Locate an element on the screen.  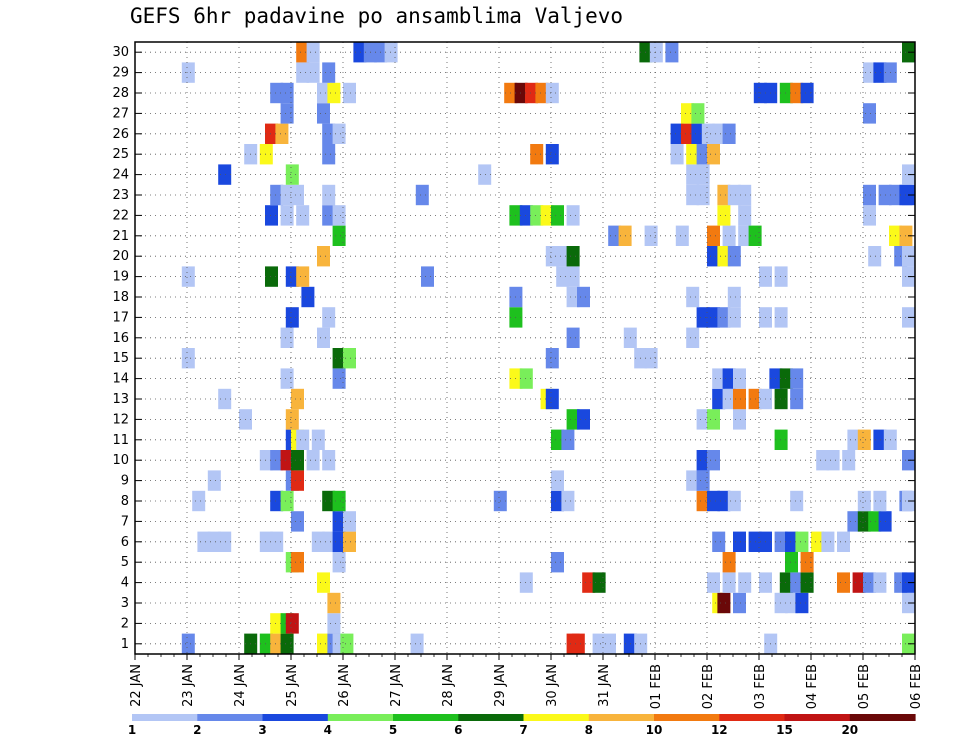
x-tick-label: 23 JAN is located at coordinates (188, 685).